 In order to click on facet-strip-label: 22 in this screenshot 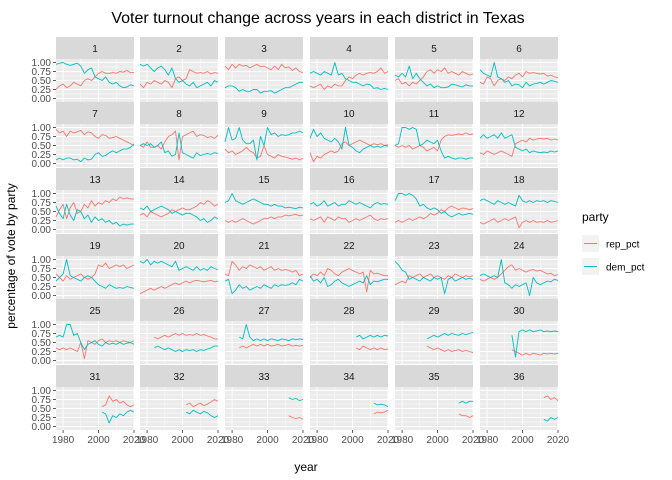, I will do `click(349, 246)`.